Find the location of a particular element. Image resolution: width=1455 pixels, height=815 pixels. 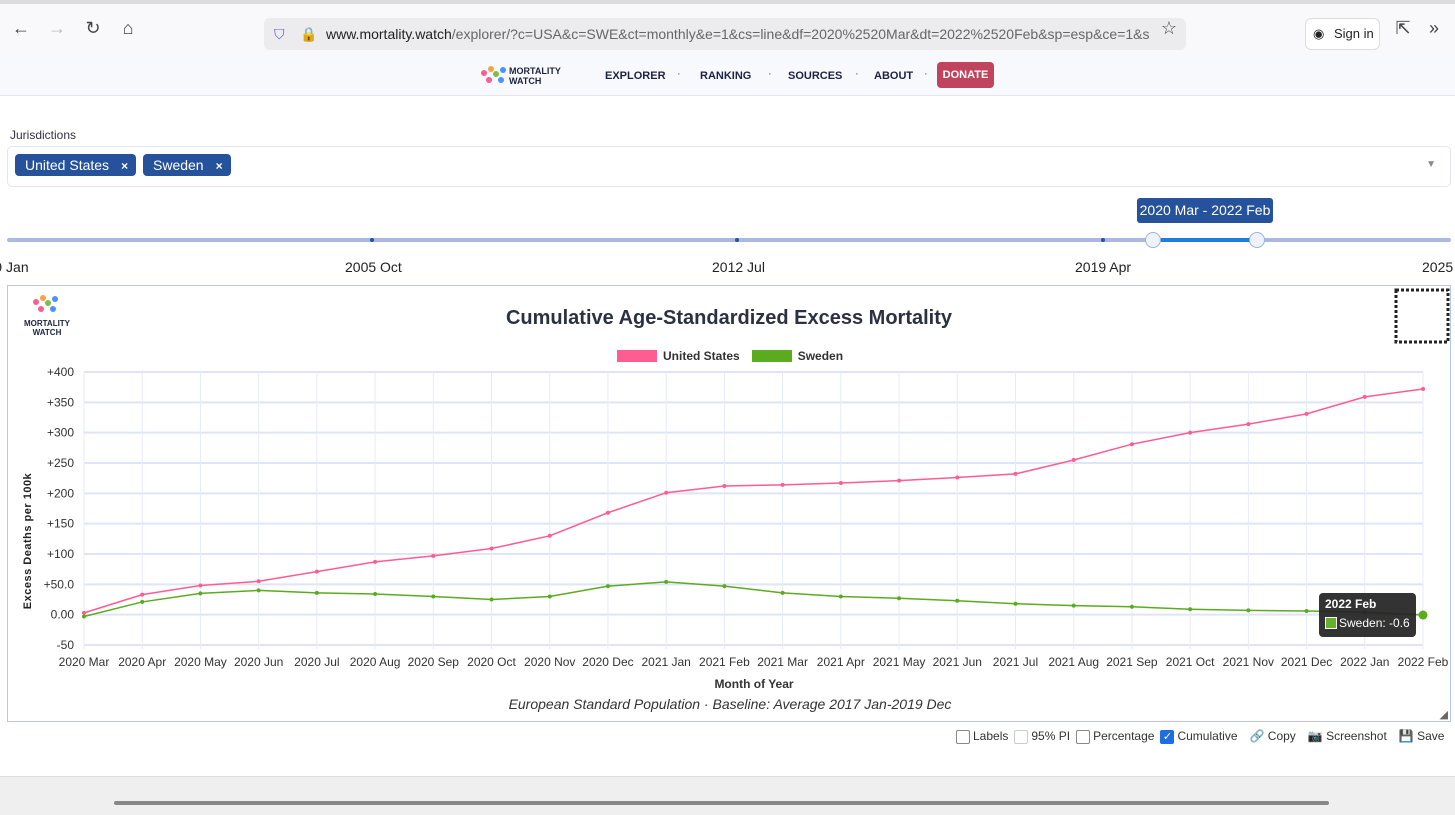

slider-tick-label: 1999 Jan is located at coordinates (14, 267).